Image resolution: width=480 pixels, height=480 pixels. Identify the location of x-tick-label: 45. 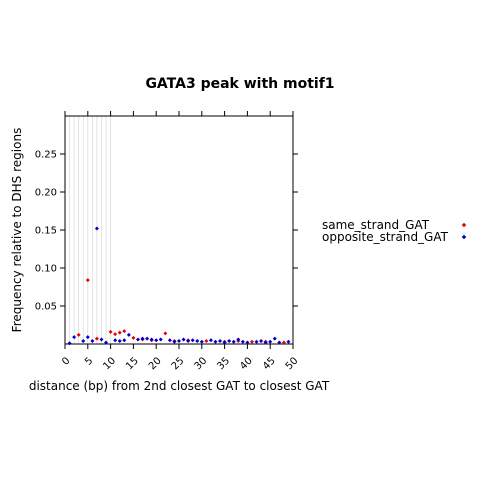
(269, 363).